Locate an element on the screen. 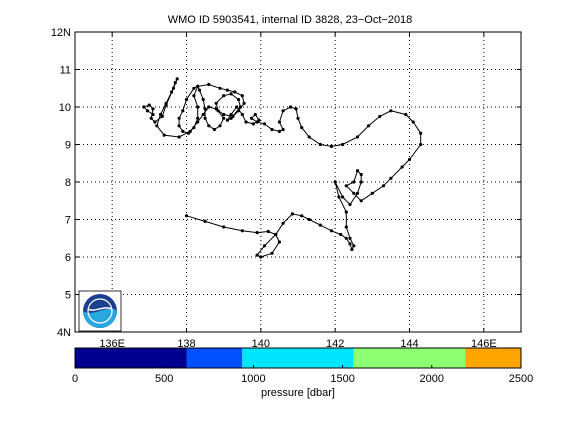  colorbar-label: pressure [dbar] is located at coordinates (298, 393).